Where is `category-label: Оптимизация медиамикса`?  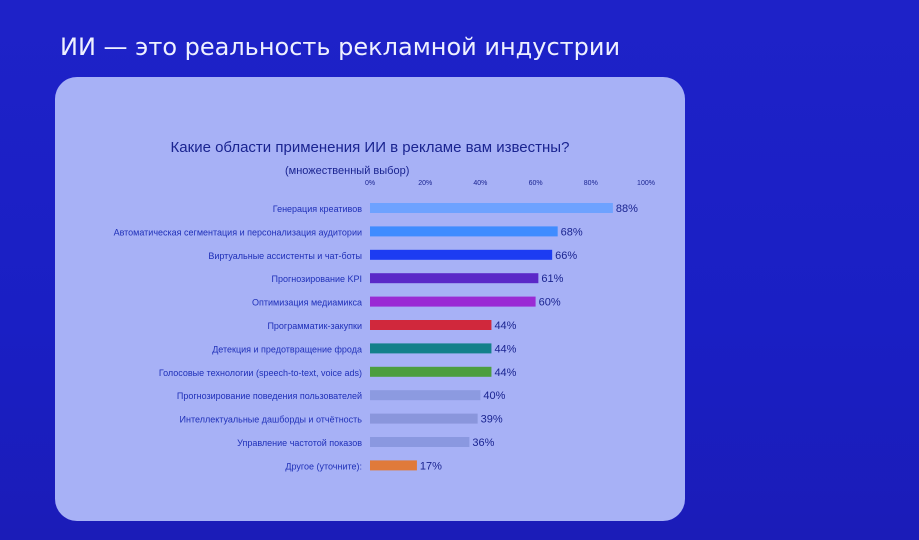
category-label: Оптимизация медиамикса is located at coordinates (307, 303).